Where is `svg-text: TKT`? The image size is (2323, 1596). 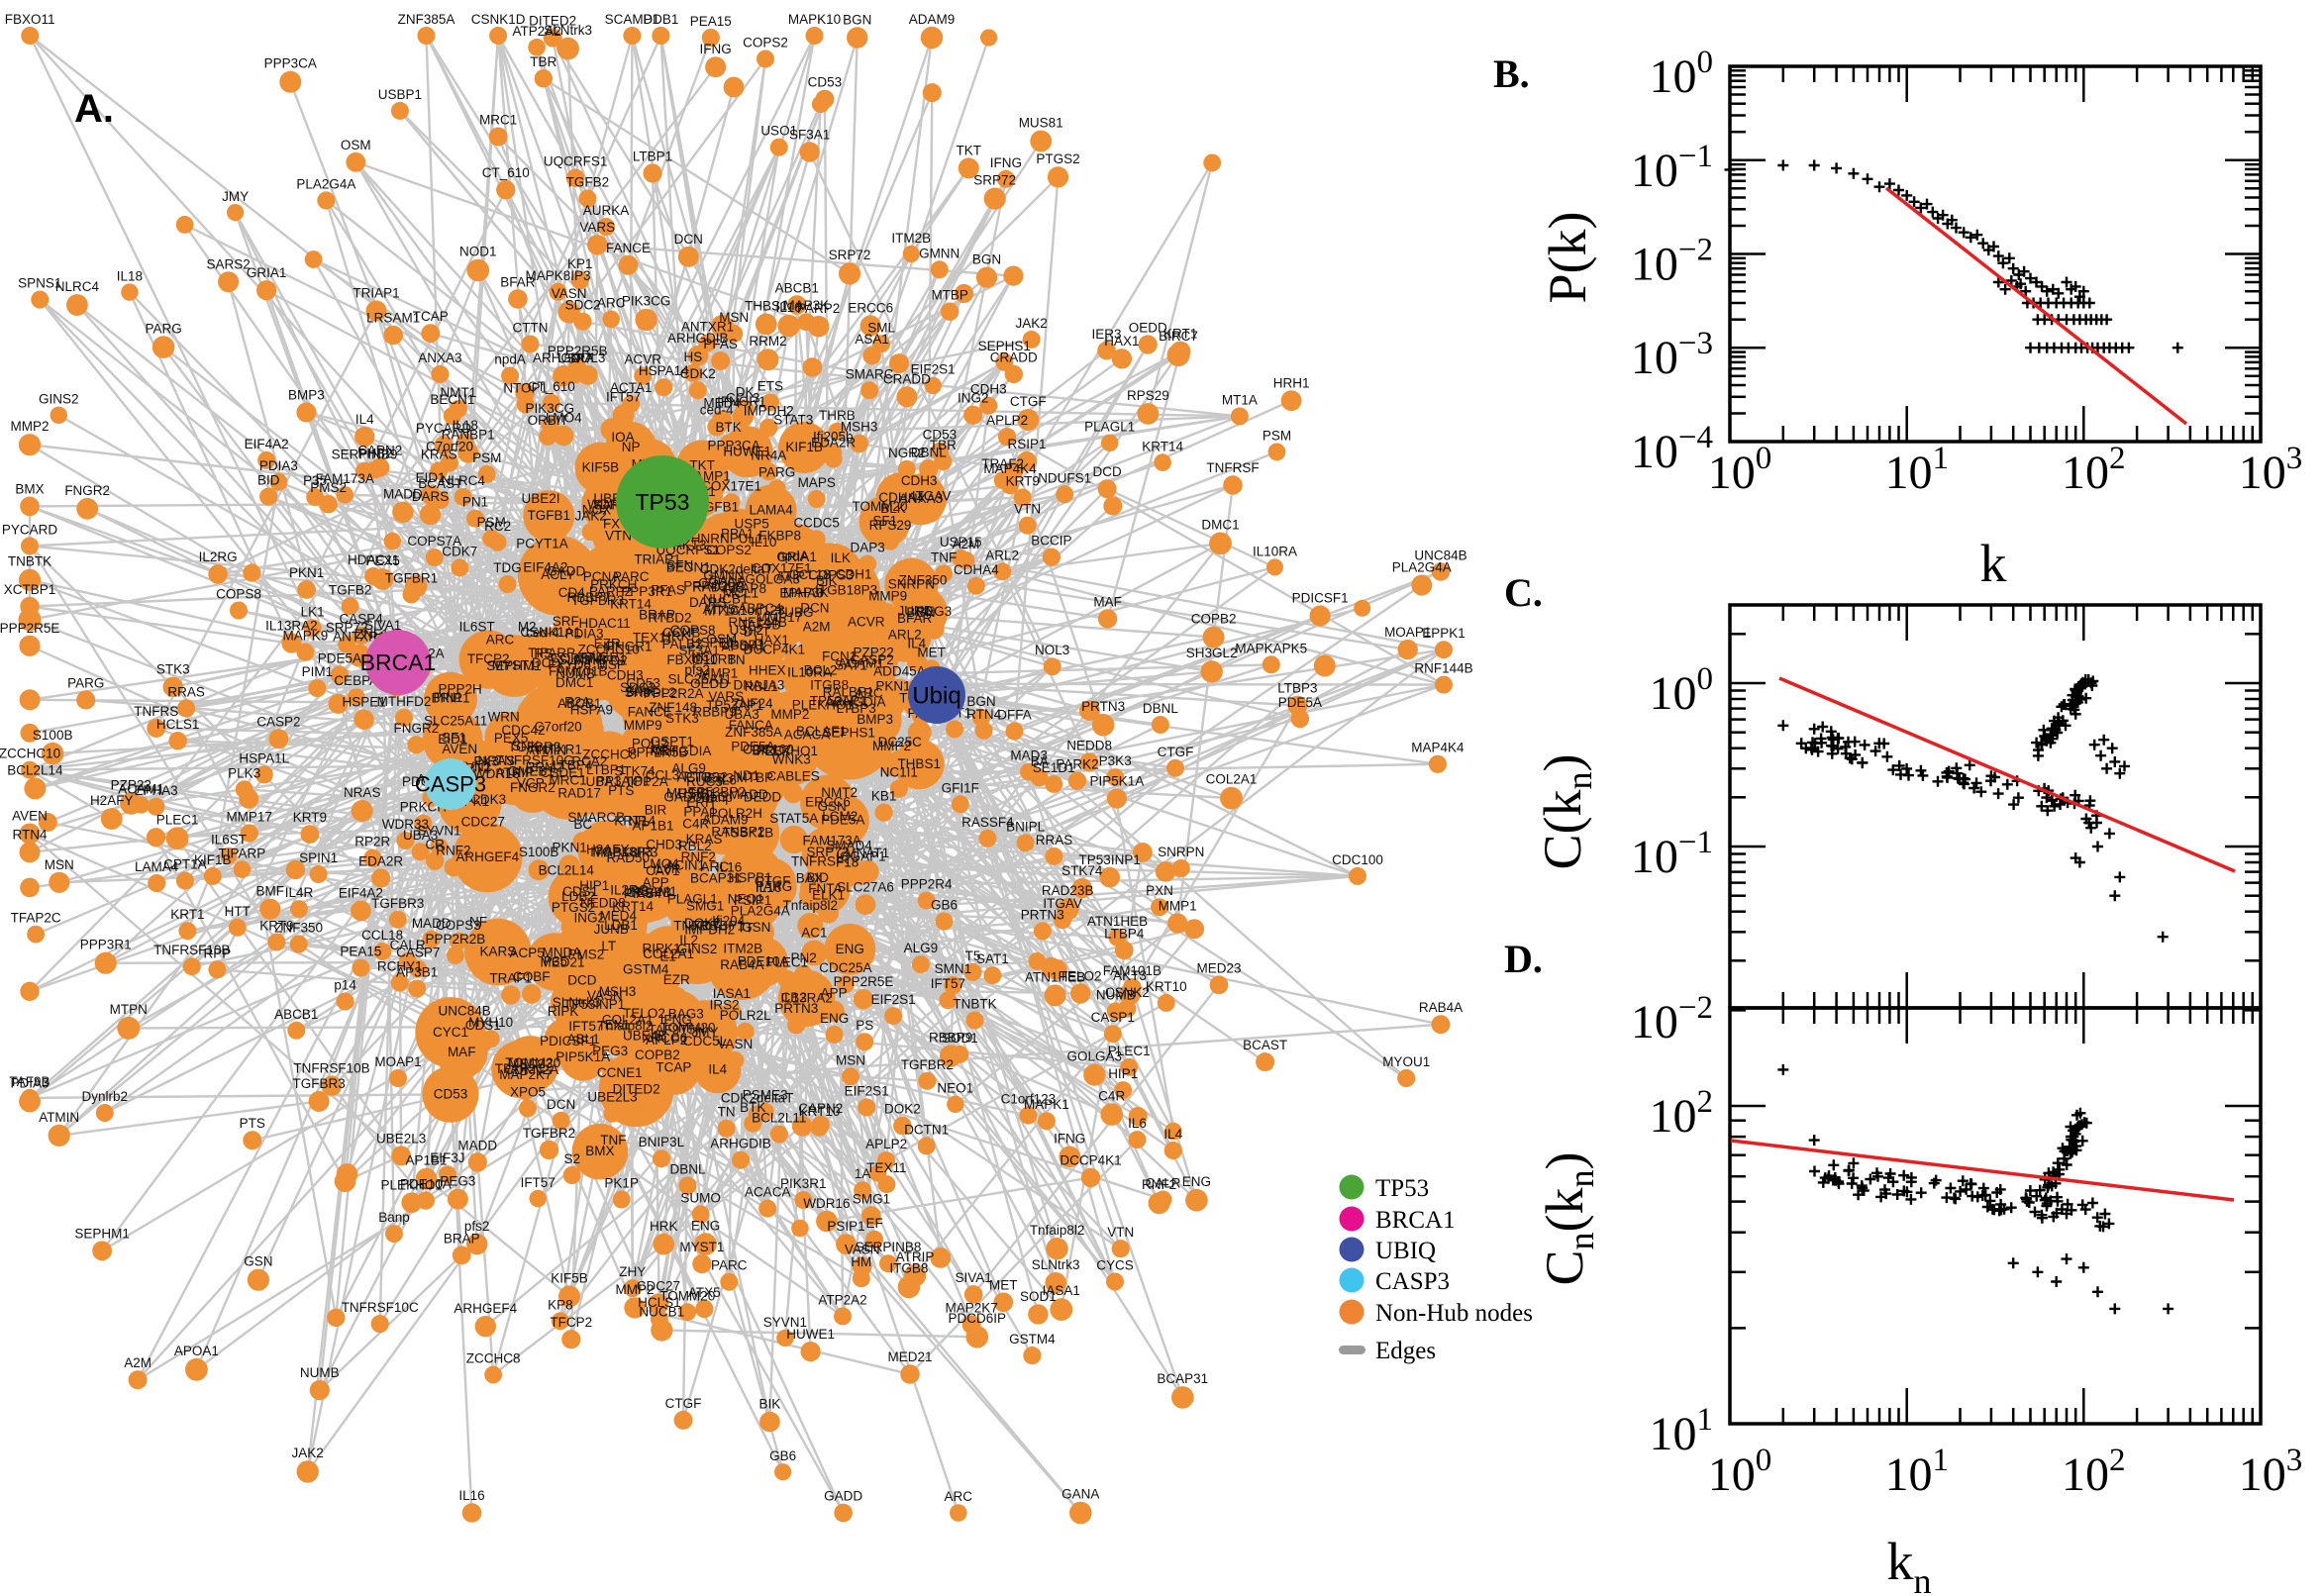 svg-text: TKT is located at coordinates (702, 465).